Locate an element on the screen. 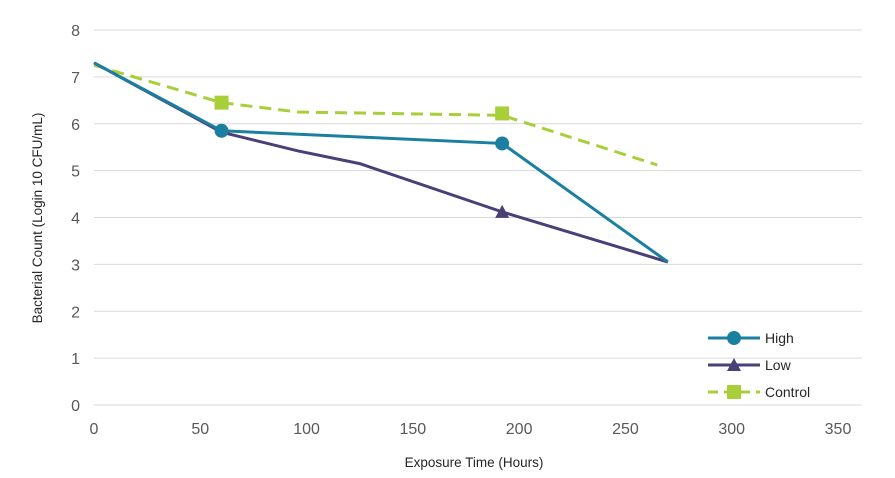 The height and width of the screenshot is (478, 895). legend-marker-high is located at coordinates (734, 338).